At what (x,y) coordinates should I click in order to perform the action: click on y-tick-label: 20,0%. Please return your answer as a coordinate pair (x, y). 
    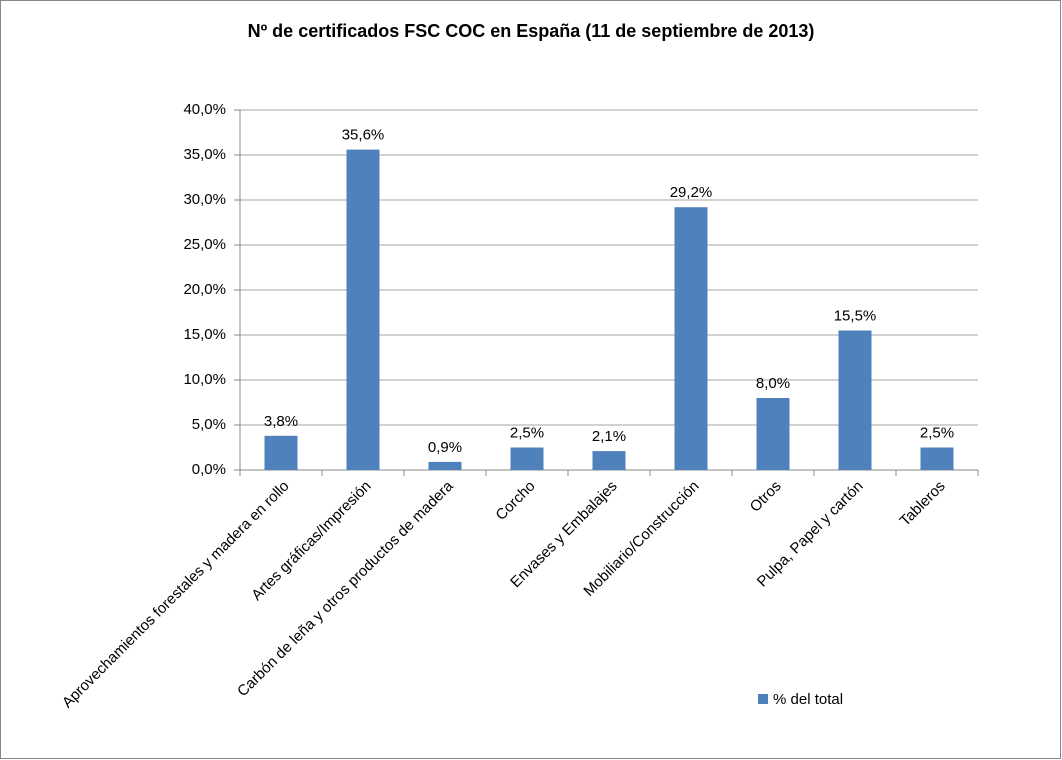
    Looking at the image, I should click on (204, 289).